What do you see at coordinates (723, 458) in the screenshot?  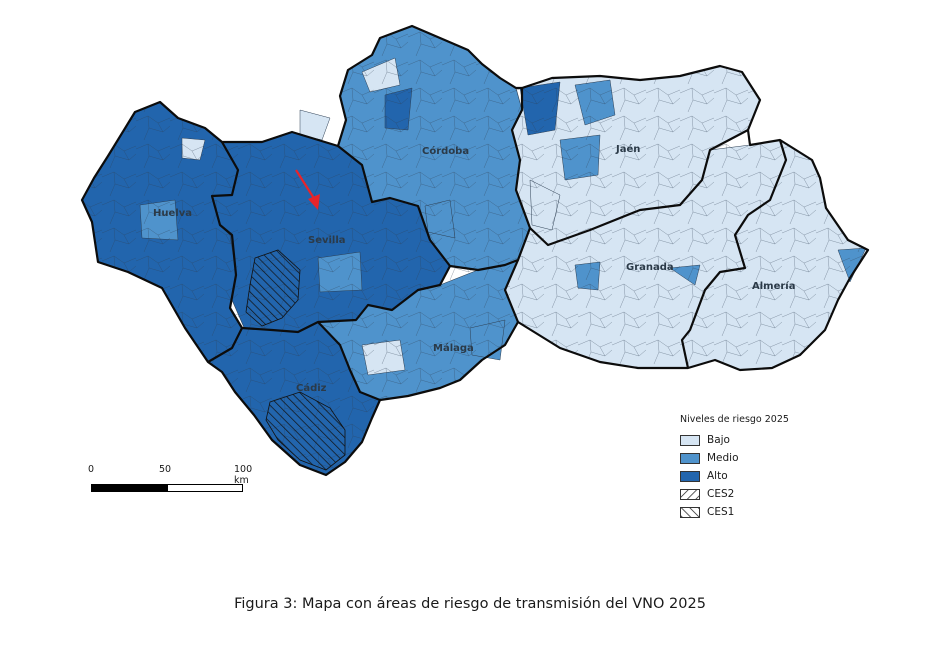 I see `legend-label: Medio` at bounding box center [723, 458].